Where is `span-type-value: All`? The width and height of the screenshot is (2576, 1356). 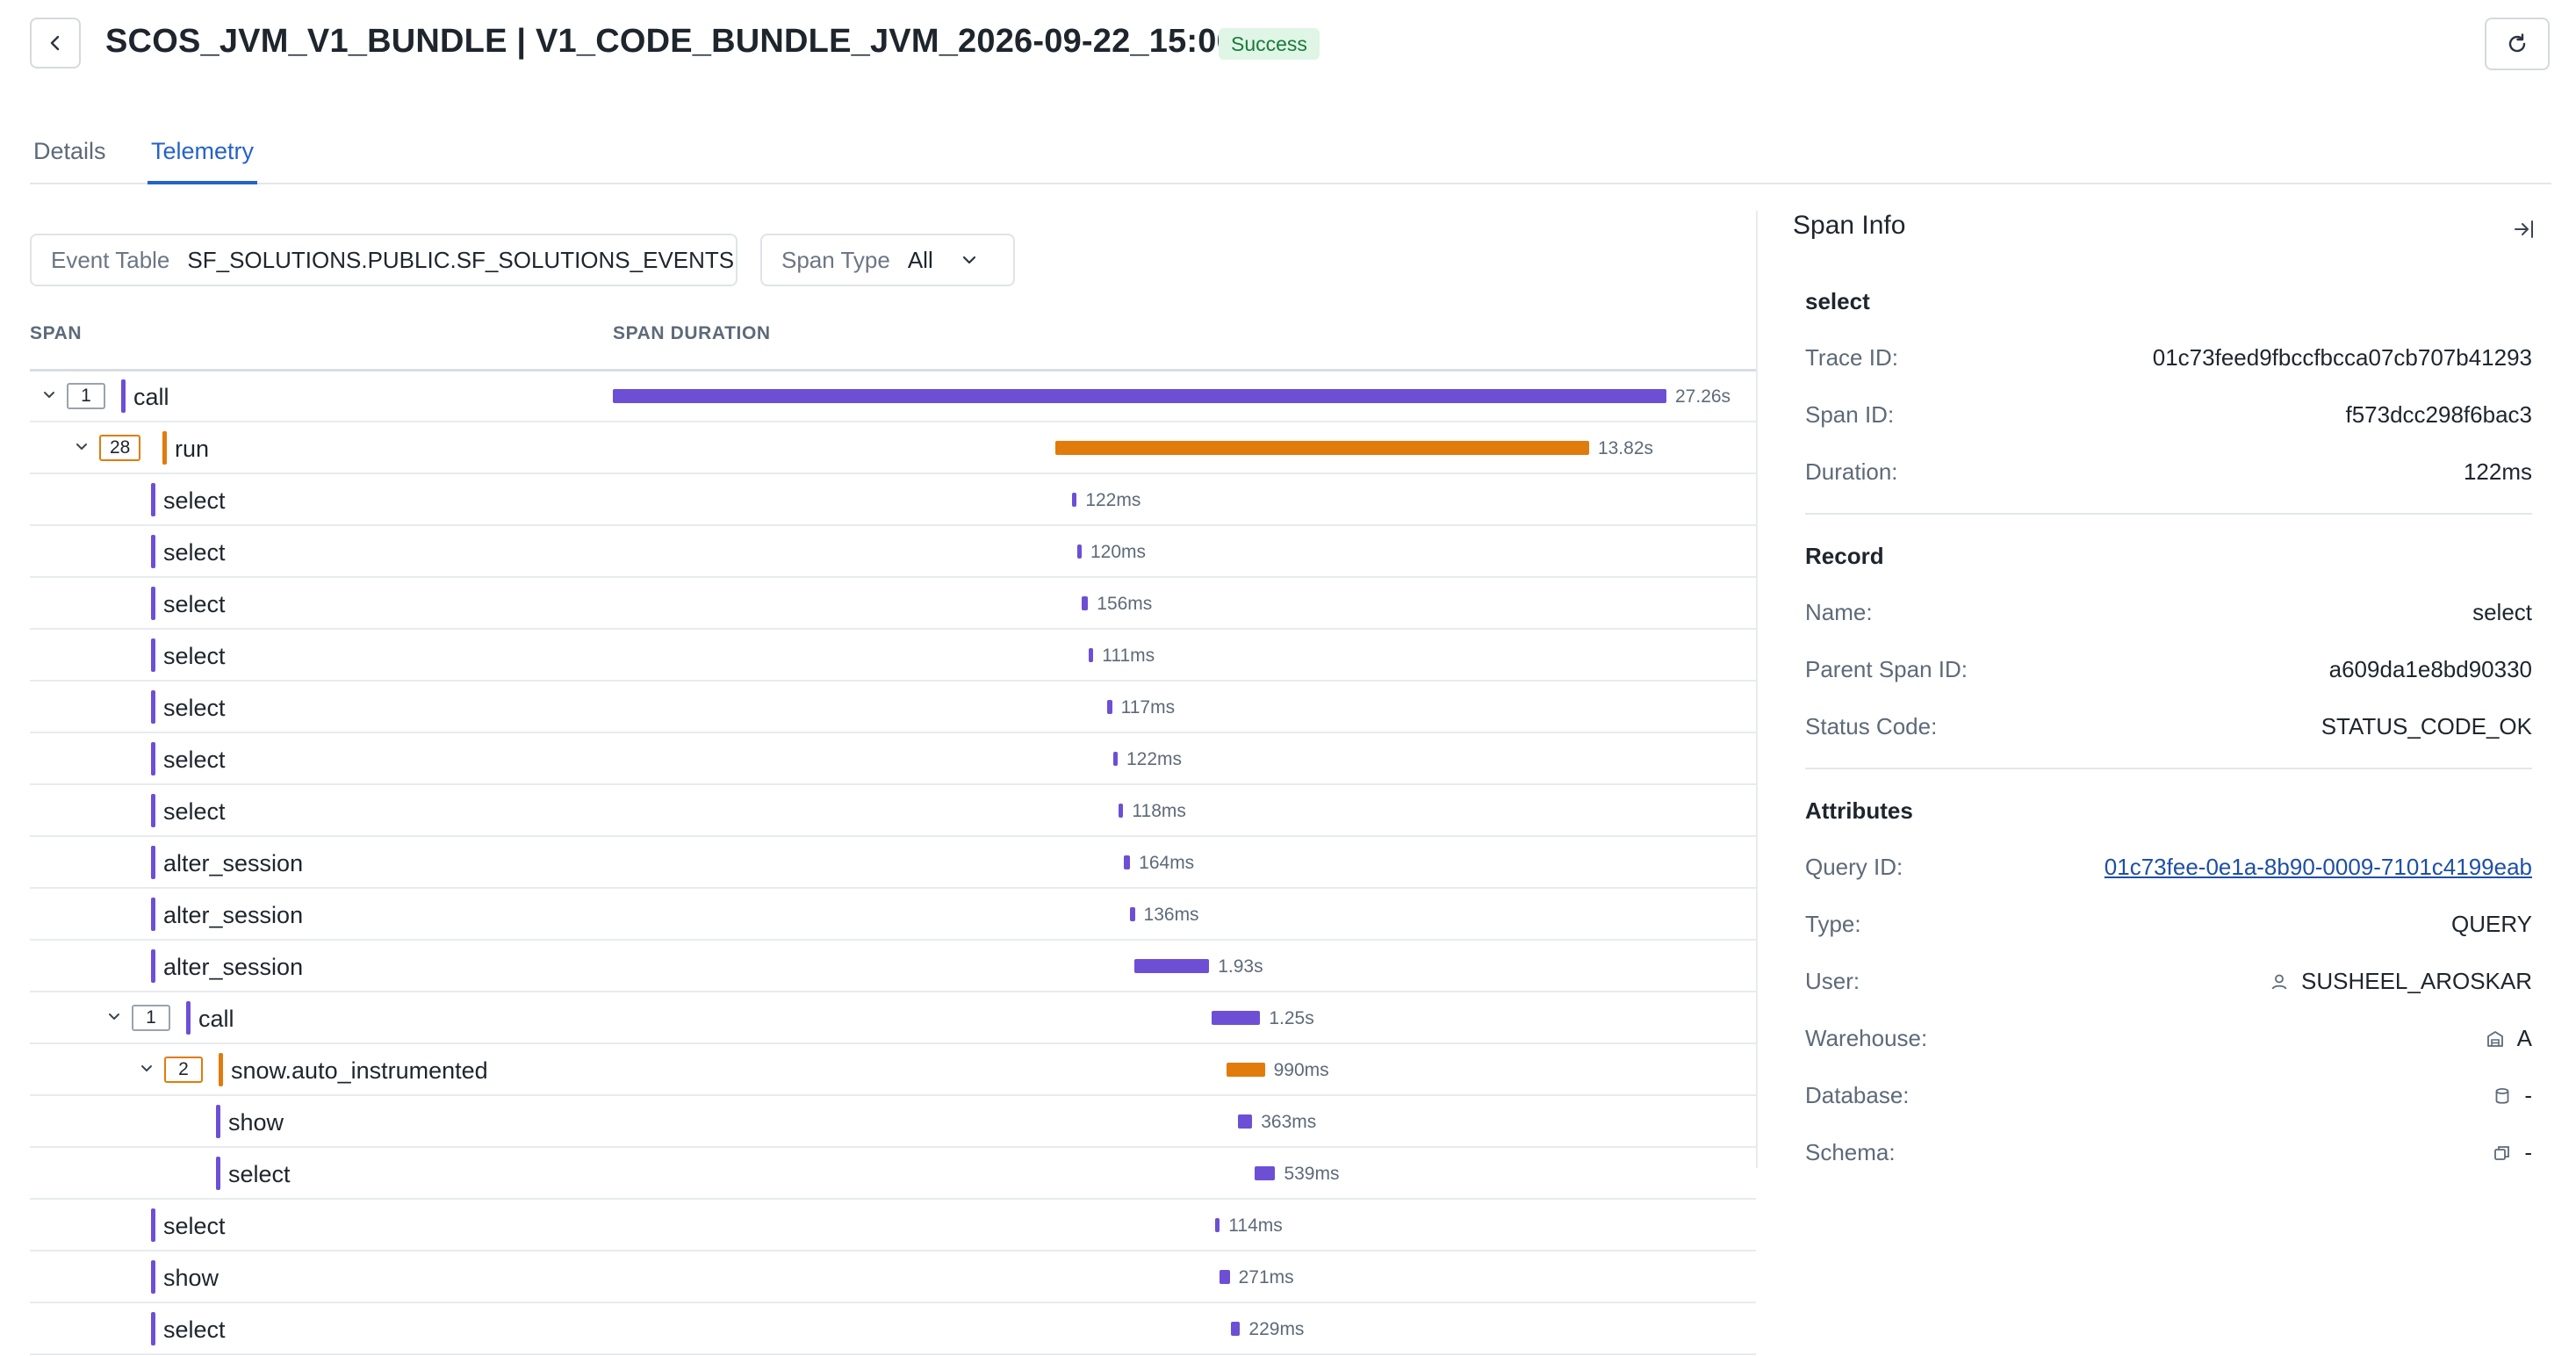 span-type-value: All is located at coordinates (920, 259).